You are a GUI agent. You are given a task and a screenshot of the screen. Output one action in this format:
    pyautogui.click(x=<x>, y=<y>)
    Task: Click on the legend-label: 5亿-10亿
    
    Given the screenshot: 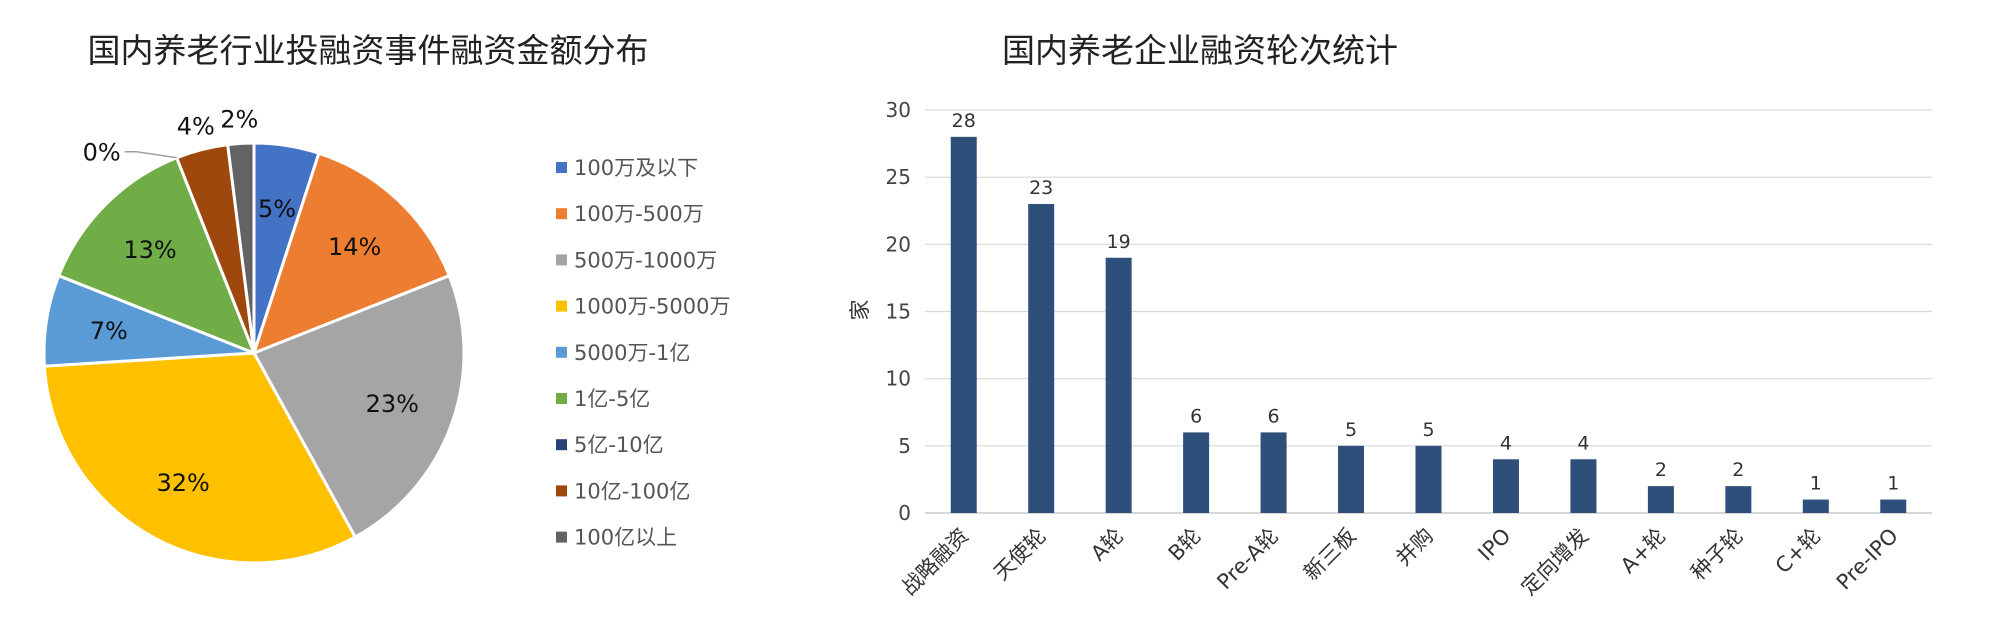 What is the action you would take?
    pyautogui.click(x=619, y=445)
    